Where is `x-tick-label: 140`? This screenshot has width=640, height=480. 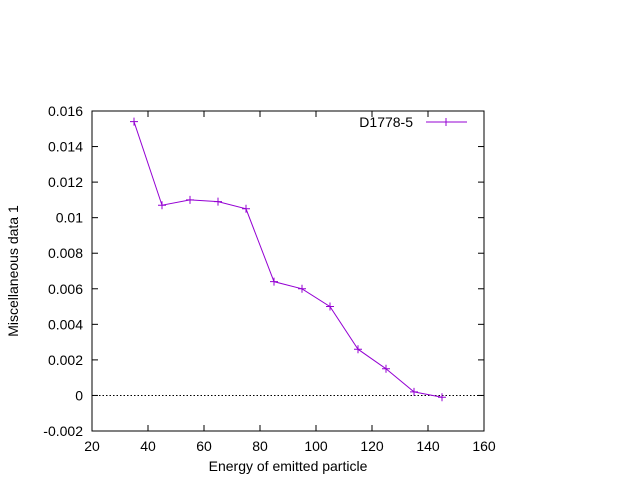
x-tick-label: 140 is located at coordinates (428, 446).